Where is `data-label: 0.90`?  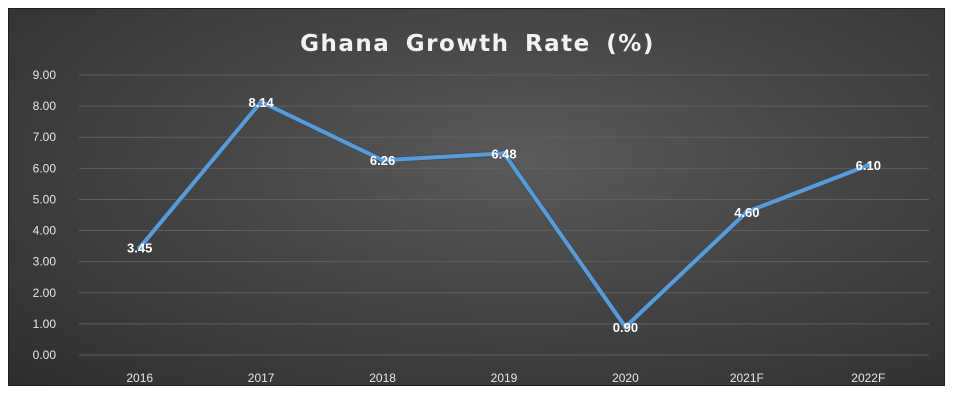 data-label: 0.90 is located at coordinates (625, 327).